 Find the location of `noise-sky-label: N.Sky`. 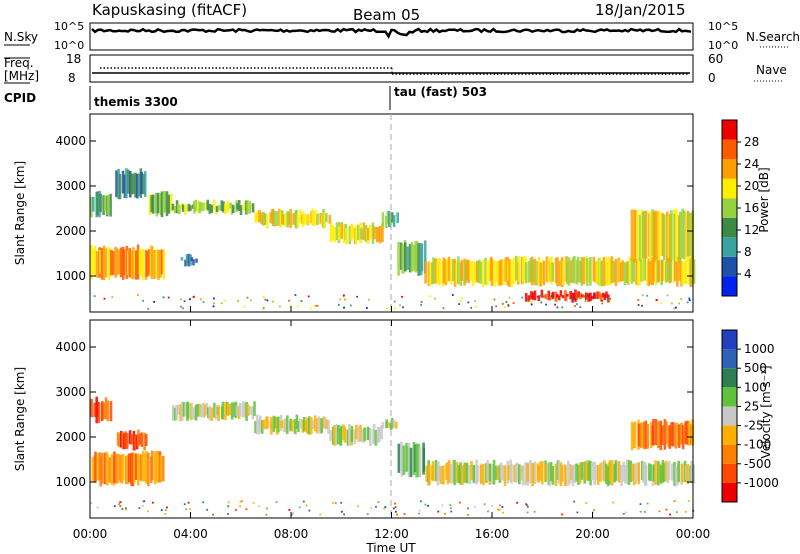

noise-sky-label: N.Sky is located at coordinates (21, 37).